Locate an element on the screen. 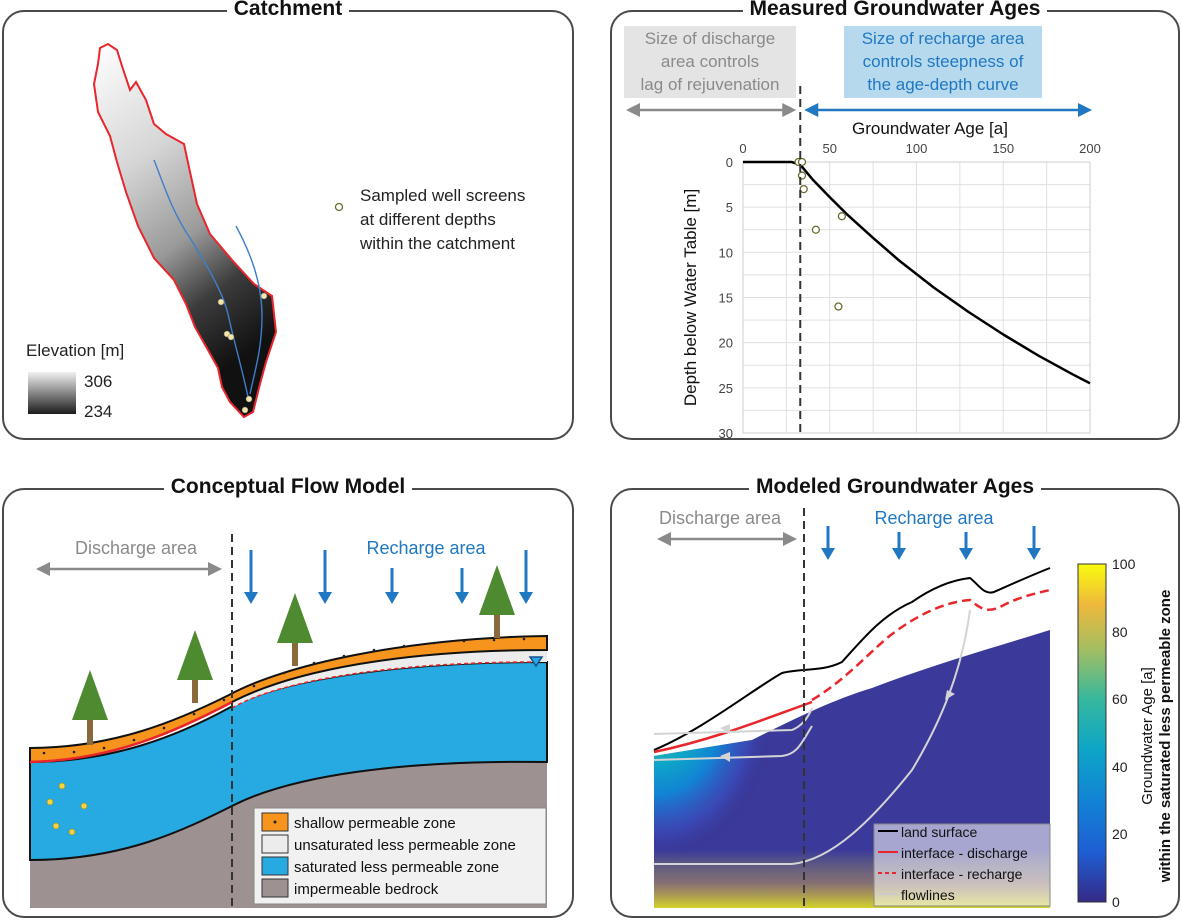  discharge-note-box is located at coordinates (710, 62).